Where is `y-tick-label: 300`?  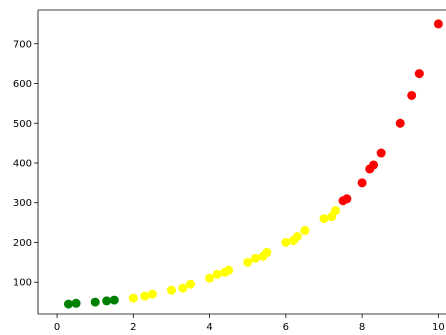 y-tick-label: 300 is located at coordinates (22, 203).